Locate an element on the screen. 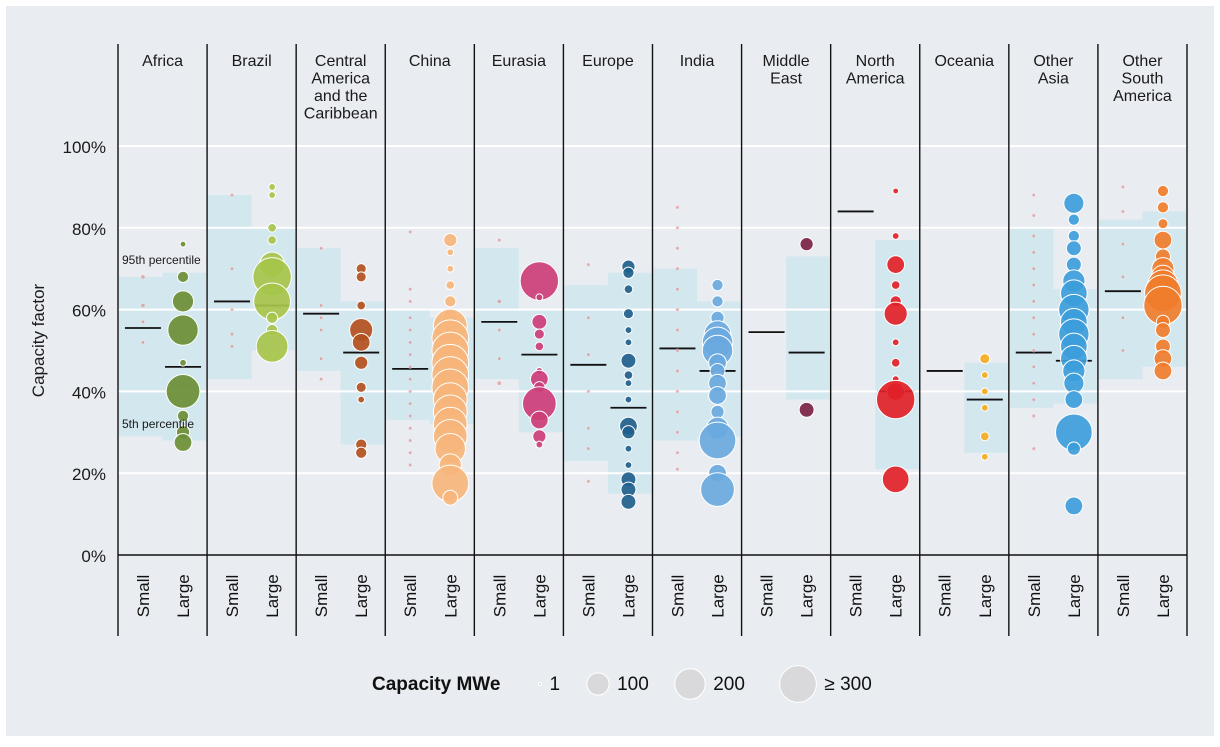 The image size is (1220, 747). region-label: Other is located at coordinates (1053, 61).